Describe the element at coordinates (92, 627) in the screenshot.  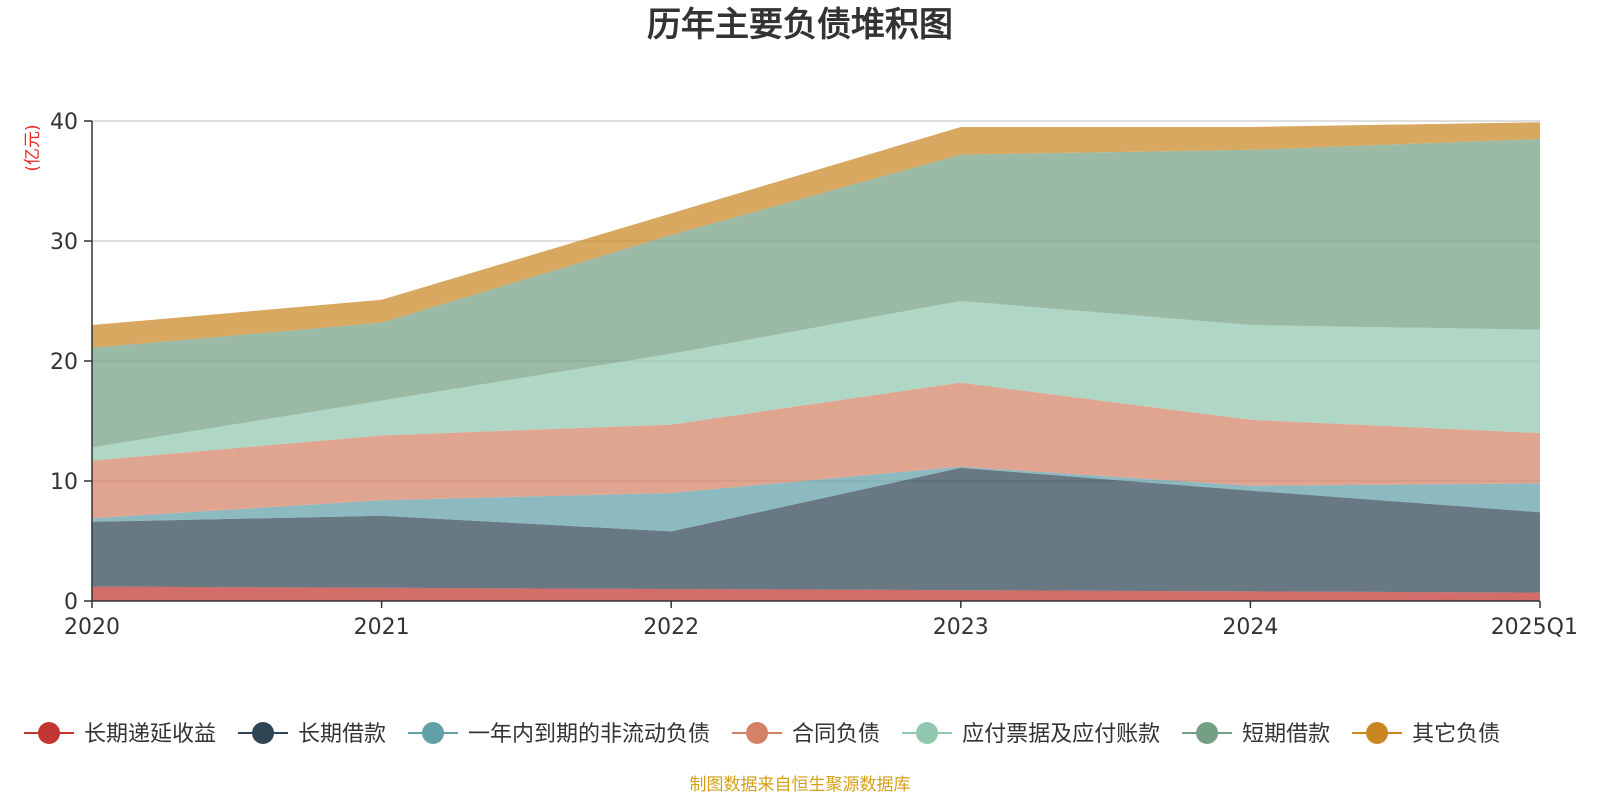
I see `x-tick-label: 2020` at that location.